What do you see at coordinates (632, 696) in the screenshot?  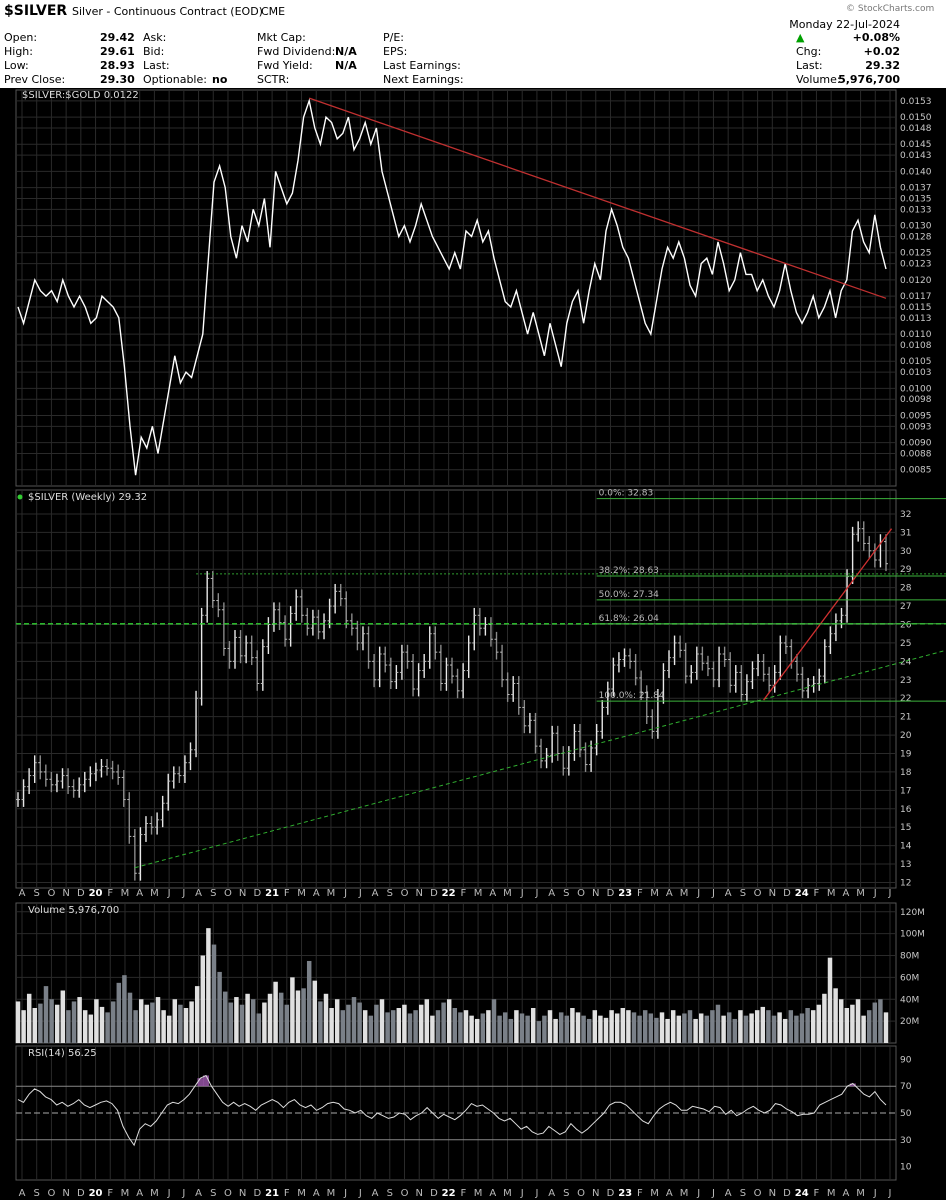 I see `fib-label-4: 100.0%: 21.84` at bounding box center [632, 696].